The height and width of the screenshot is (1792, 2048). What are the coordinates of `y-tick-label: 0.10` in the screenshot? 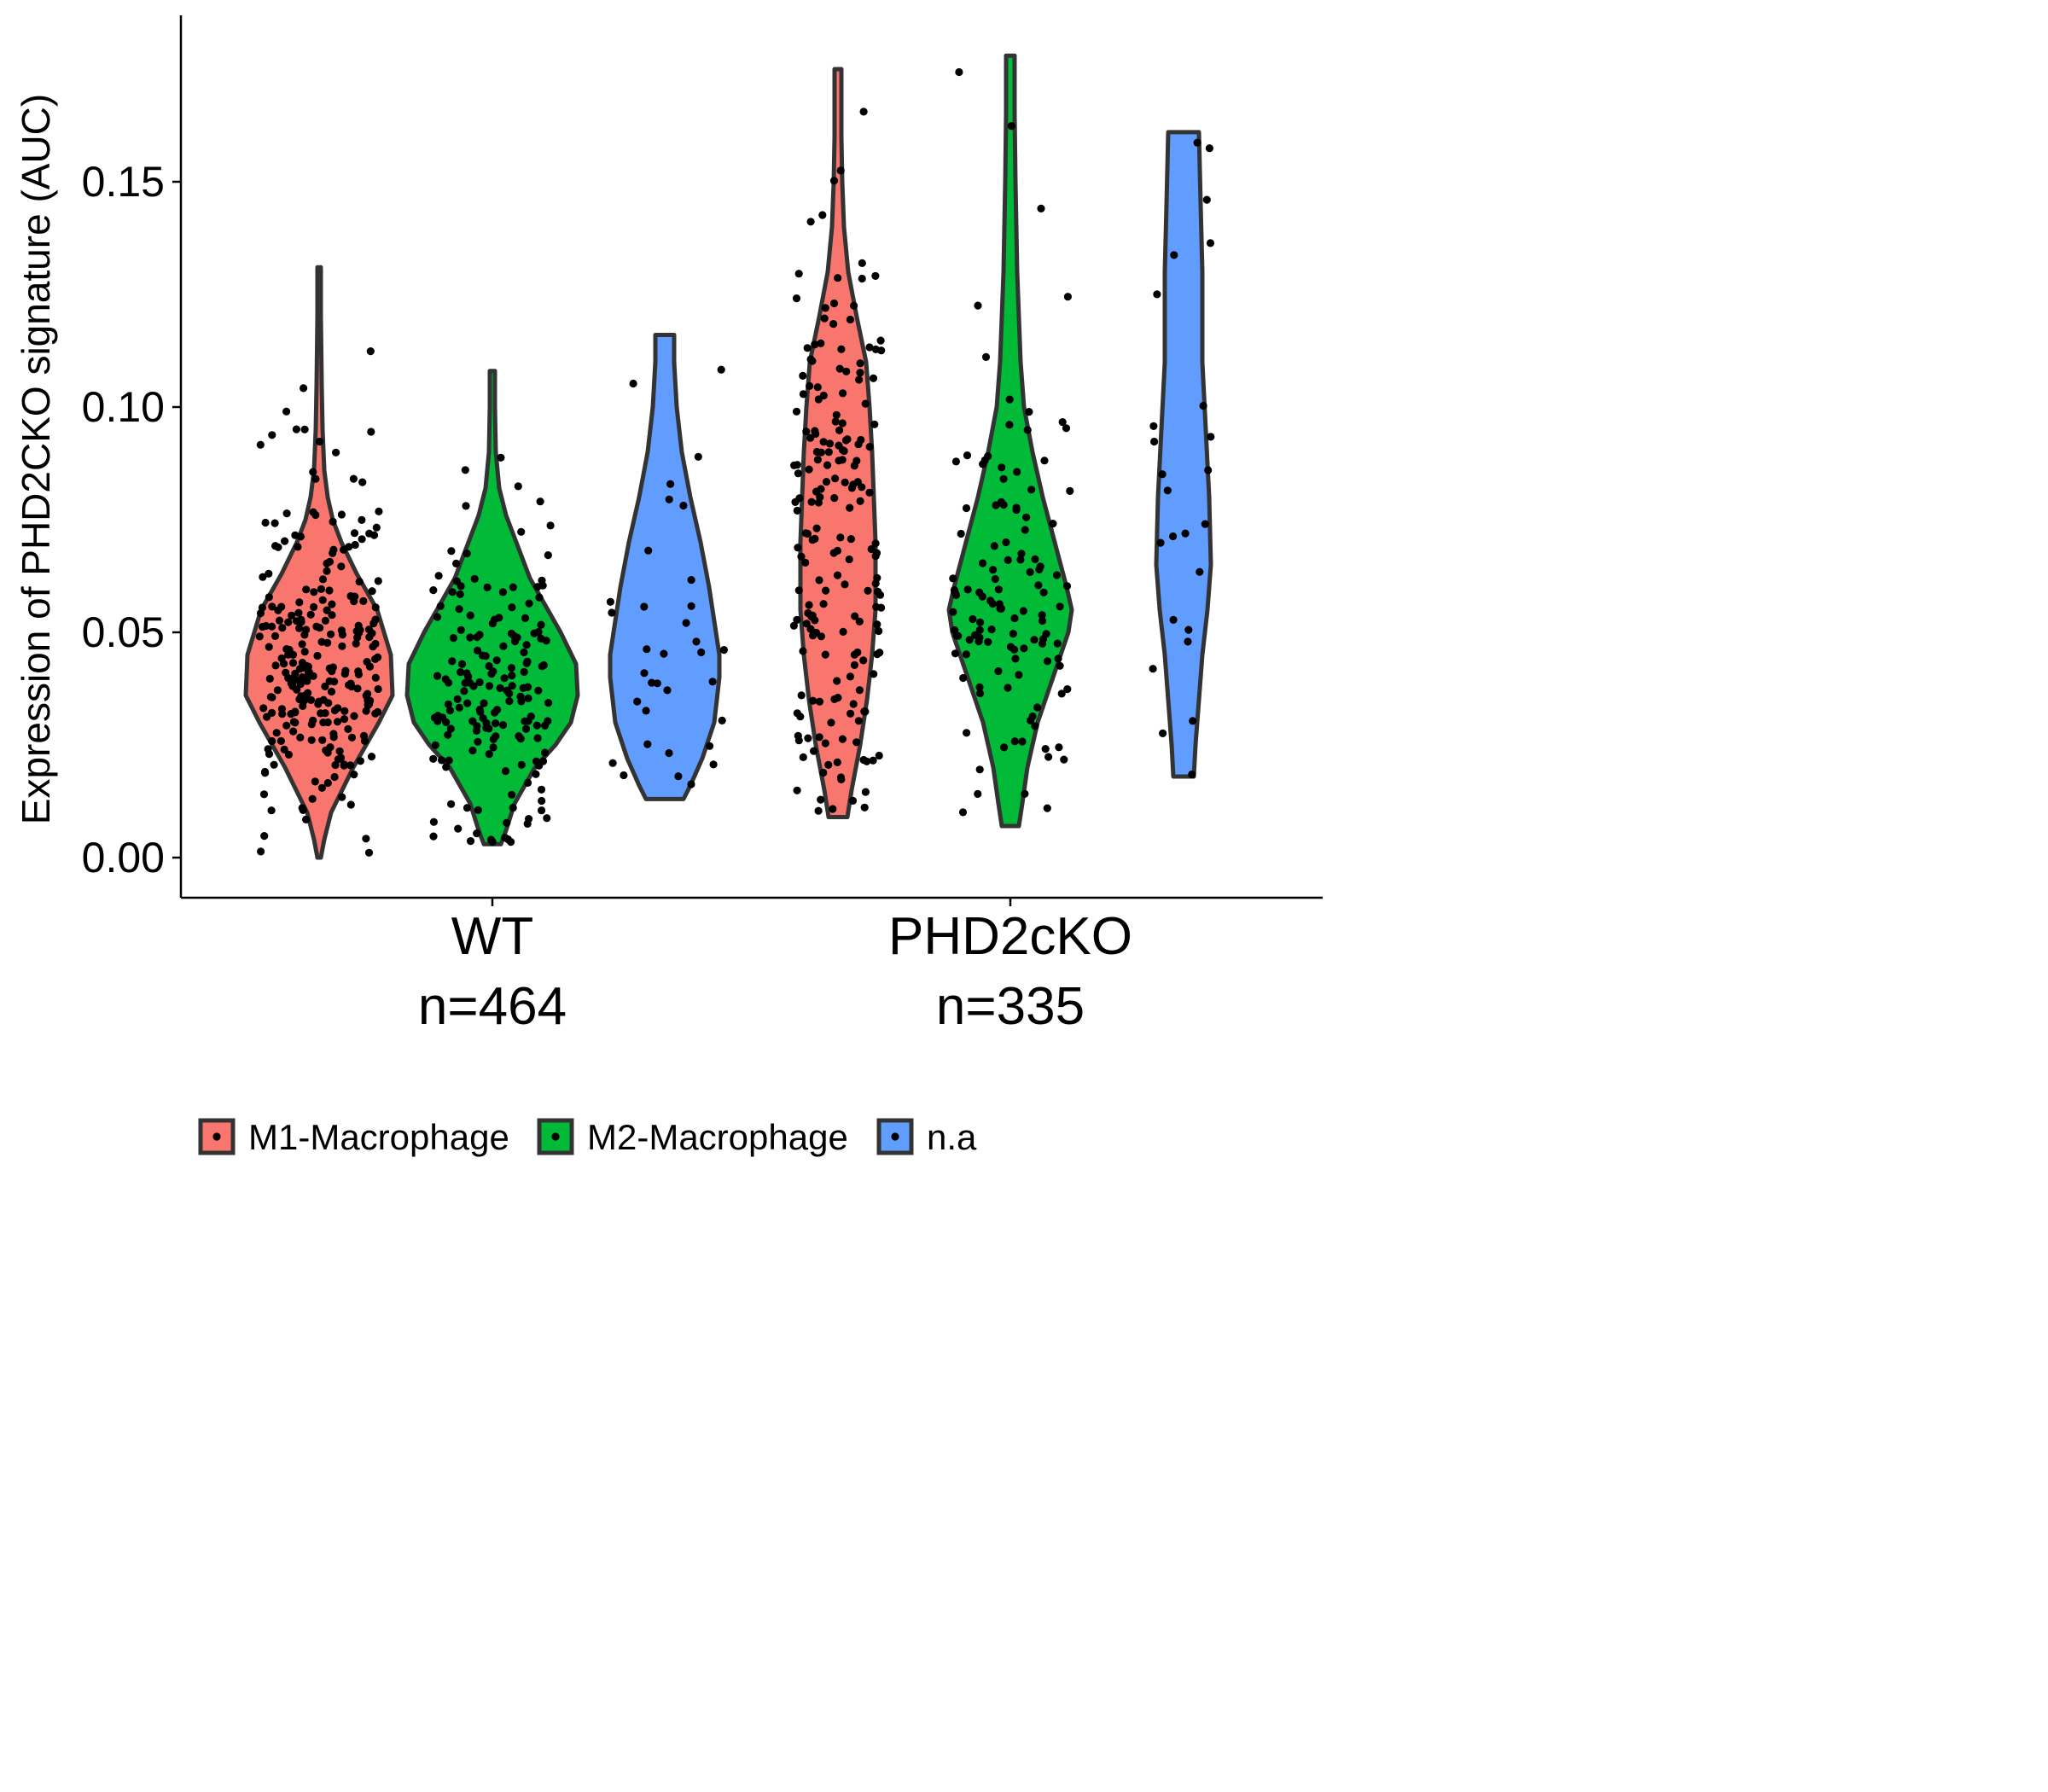 It's located at (124, 407).